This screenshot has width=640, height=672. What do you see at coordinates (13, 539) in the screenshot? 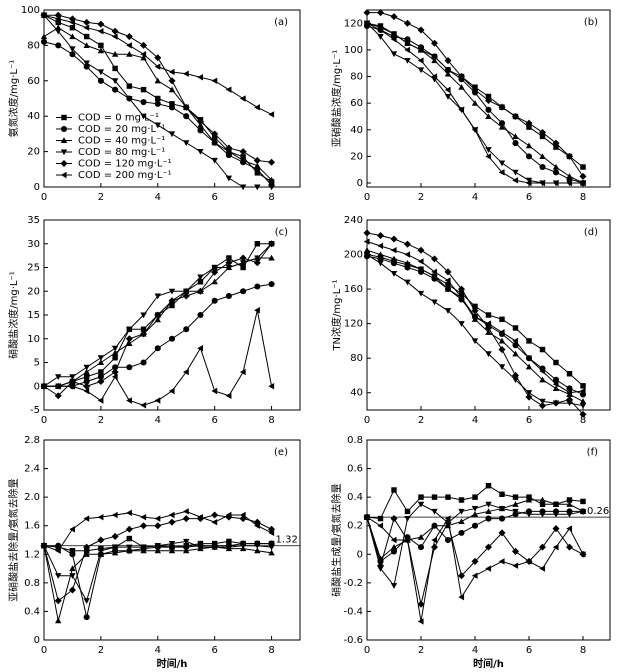
I see `y-axis-label: 亚硝酸盐去除量/氨氮去除量` at bounding box center [13, 539].